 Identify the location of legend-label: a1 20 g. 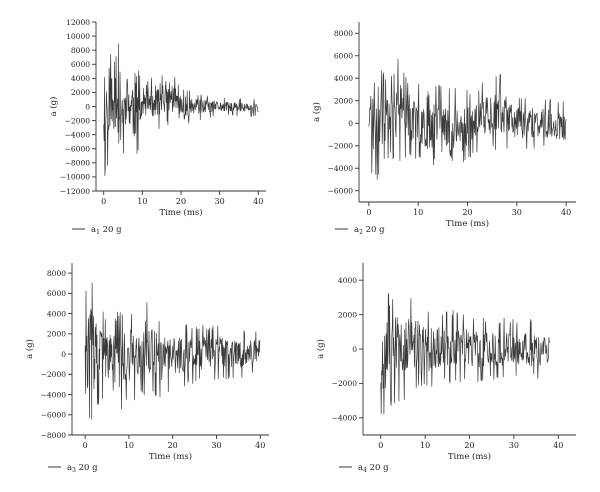
(106, 230).